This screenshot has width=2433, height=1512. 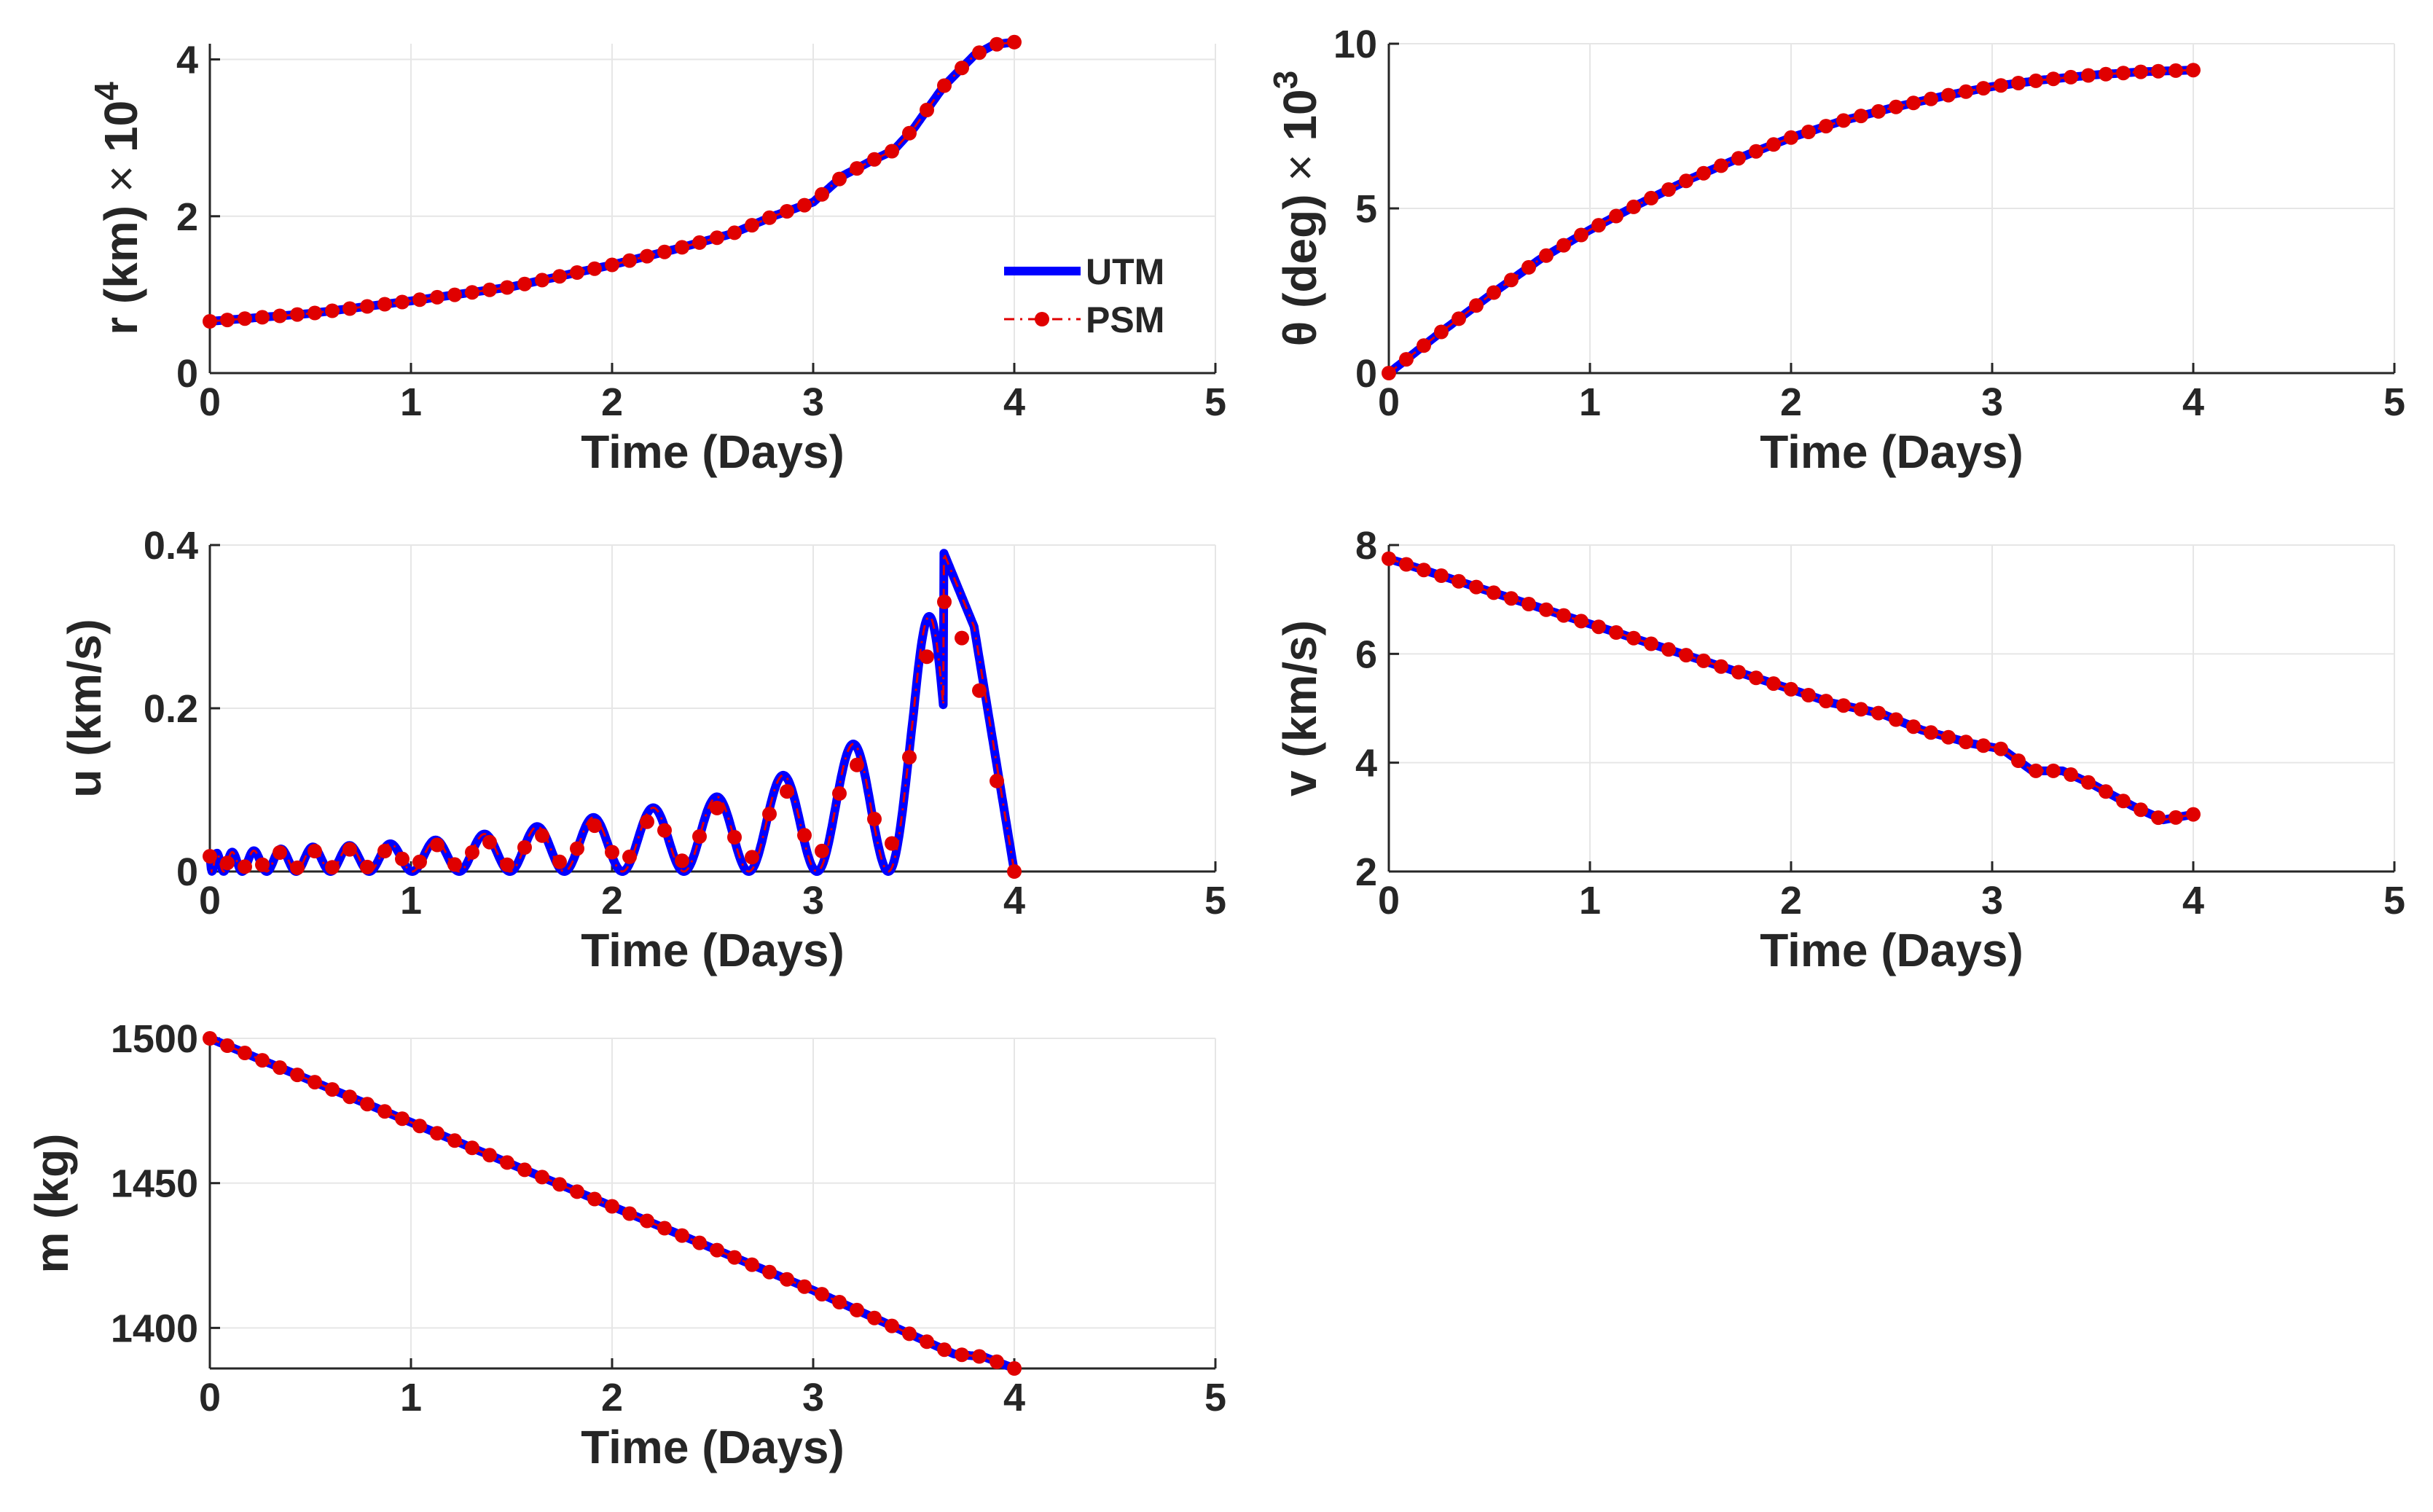 I want to click on x-tick-label: 4, so click(x=2193, y=901).